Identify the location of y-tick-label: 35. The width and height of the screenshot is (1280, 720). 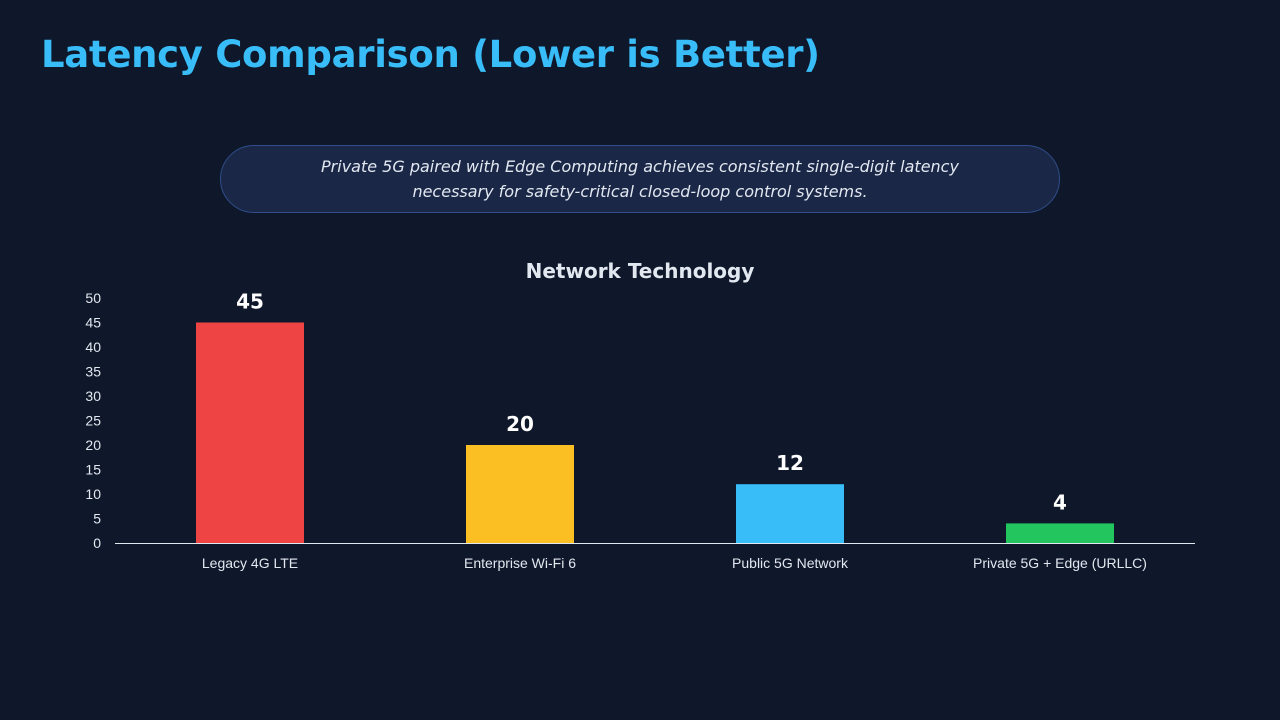
(93, 372).